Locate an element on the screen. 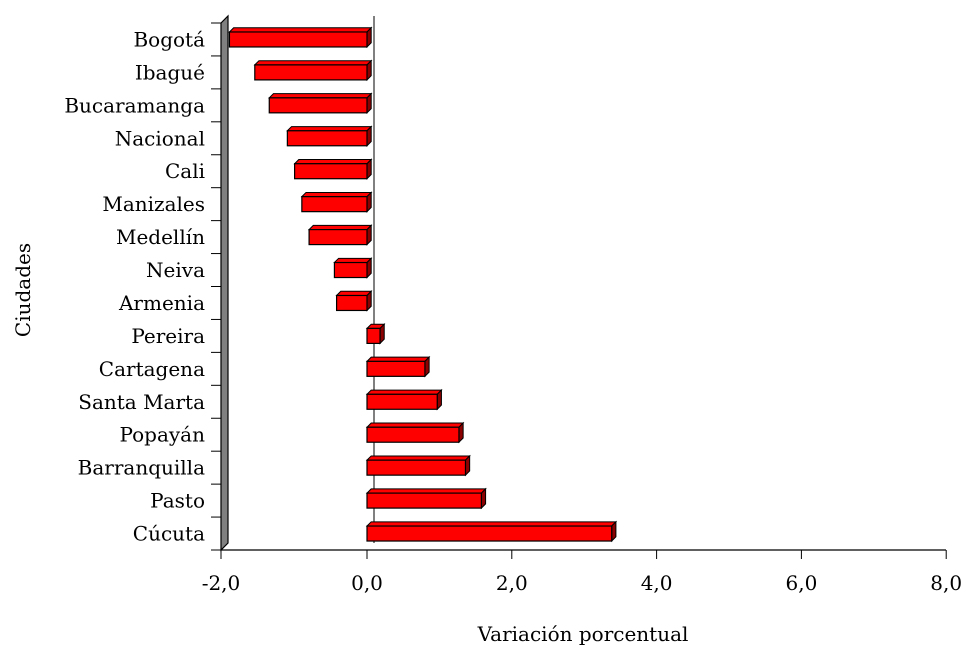  category-label: Manizales is located at coordinates (153, 204).